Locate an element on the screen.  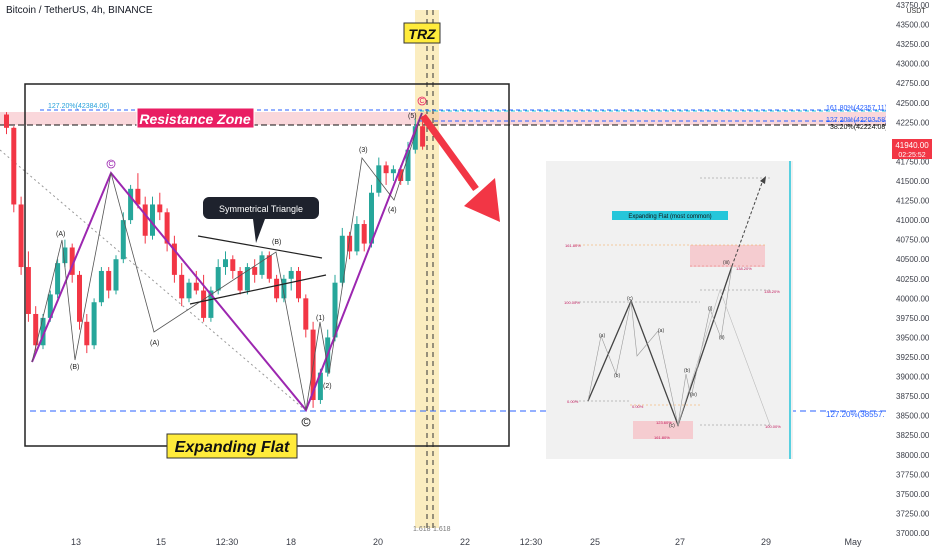
inset-sub-path is located at coordinates (660, 345).